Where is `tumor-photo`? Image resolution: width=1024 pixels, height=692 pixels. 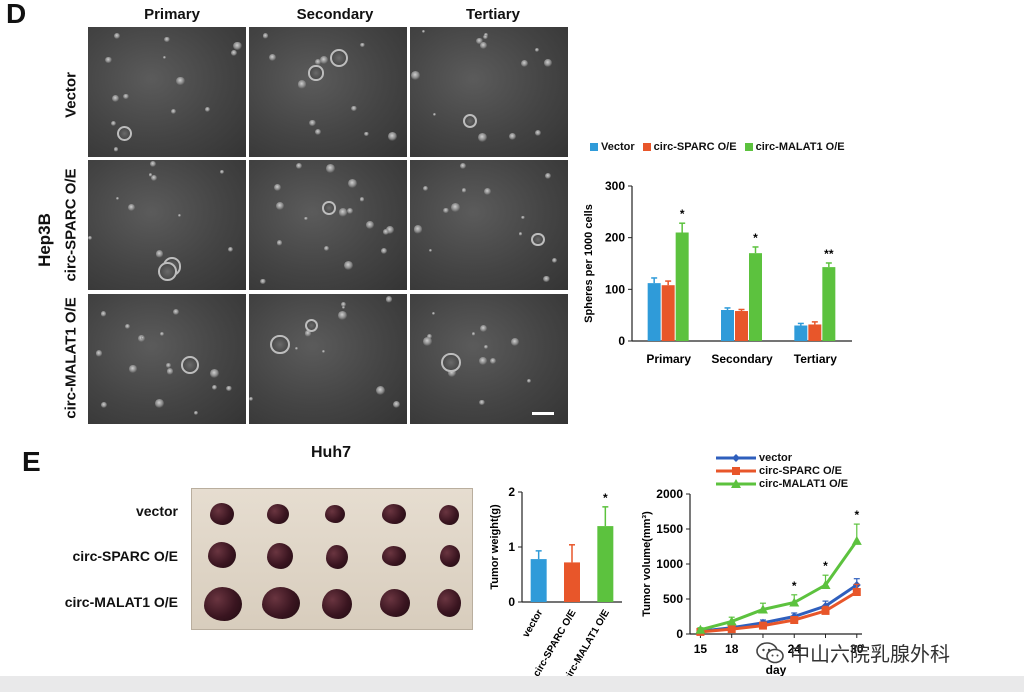 tumor-photo is located at coordinates (332, 559).